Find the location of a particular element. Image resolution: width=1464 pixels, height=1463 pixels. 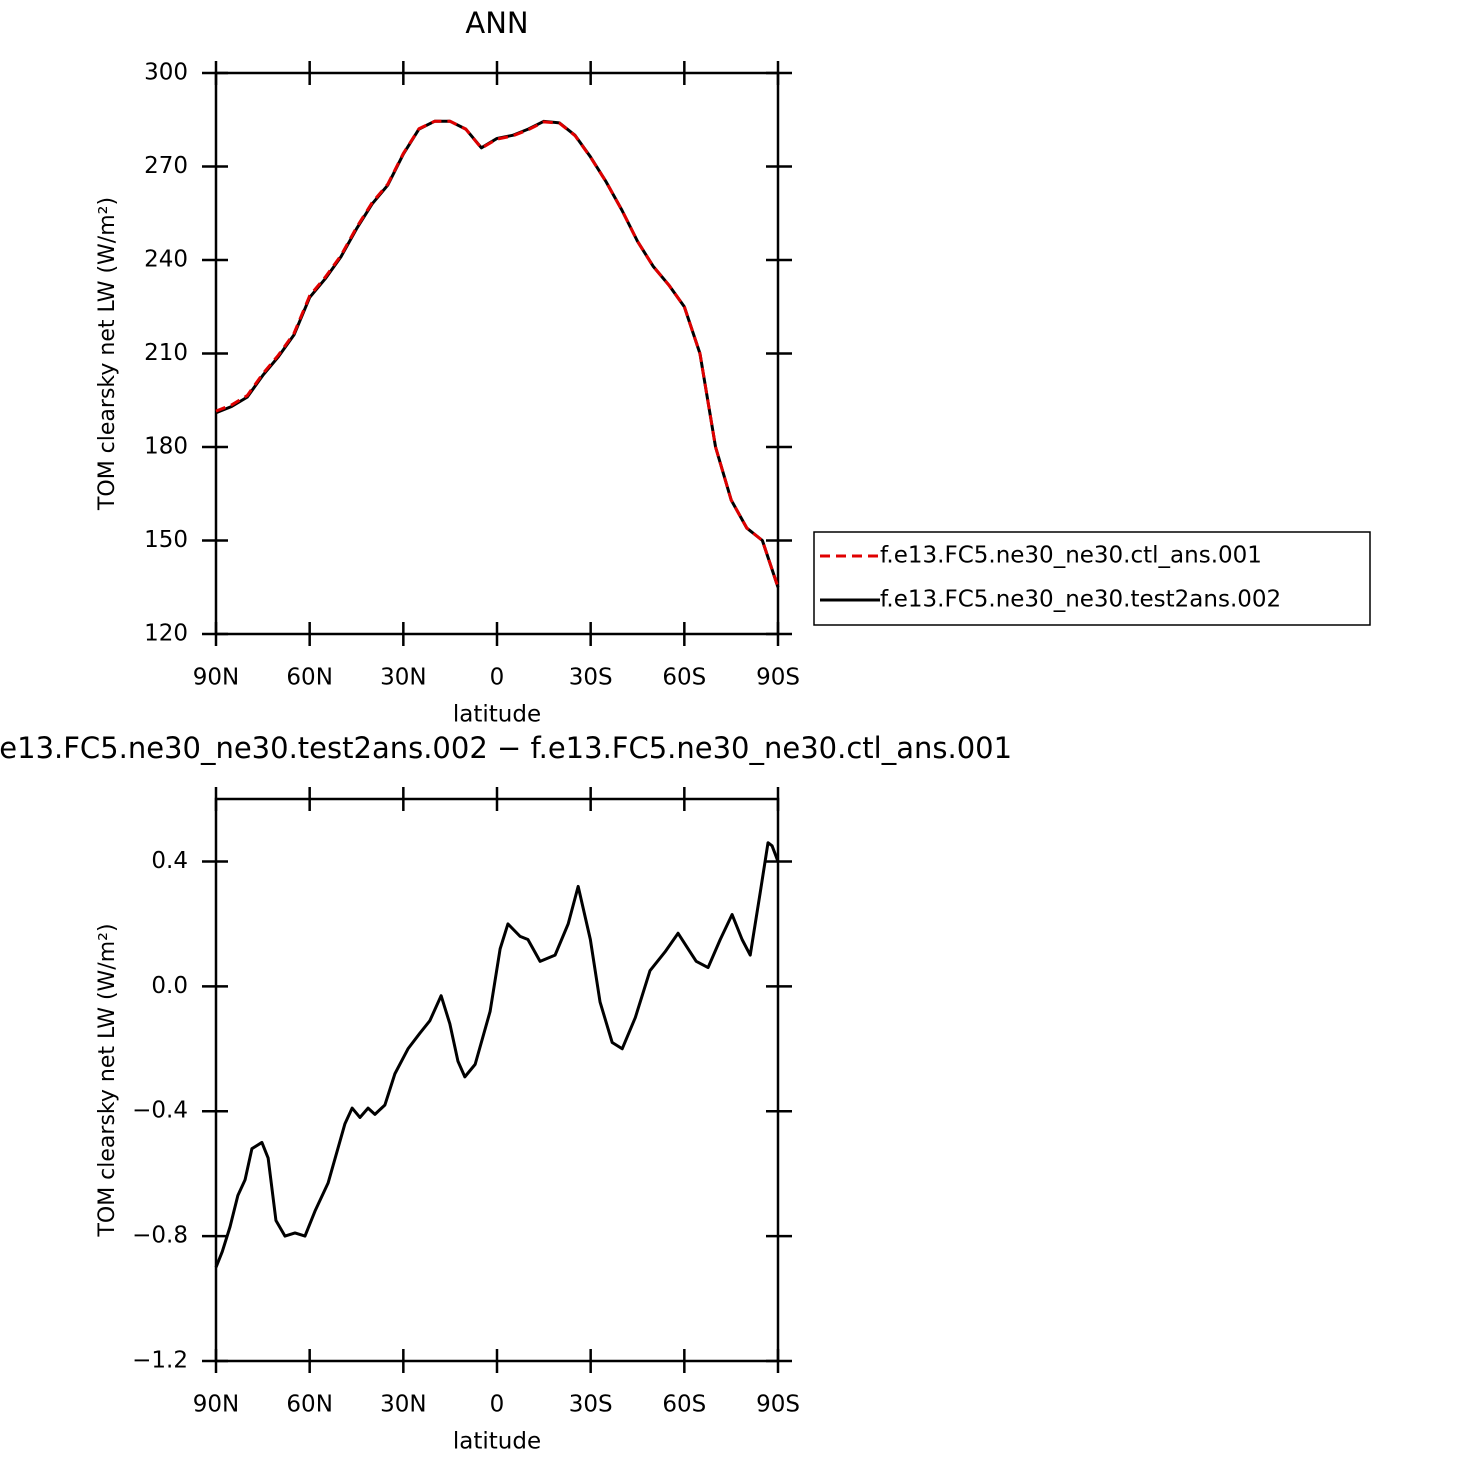

y-tick-label: −1.2 is located at coordinates (160, 1361).